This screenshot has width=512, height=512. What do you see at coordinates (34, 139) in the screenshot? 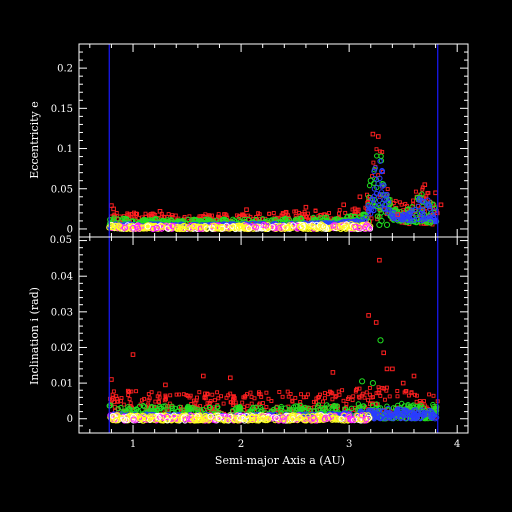
I see `top-panel-ylabel: Eccentricity e` at bounding box center [34, 139].